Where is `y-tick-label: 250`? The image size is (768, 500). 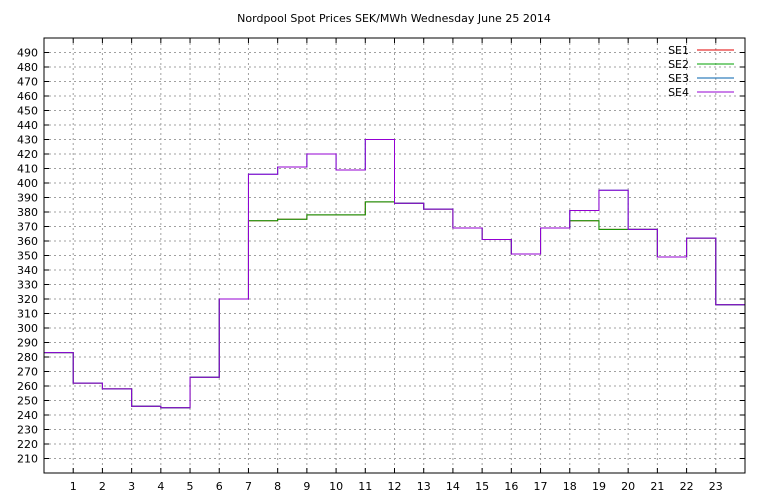
y-tick-label: 250 is located at coordinates (27, 401).